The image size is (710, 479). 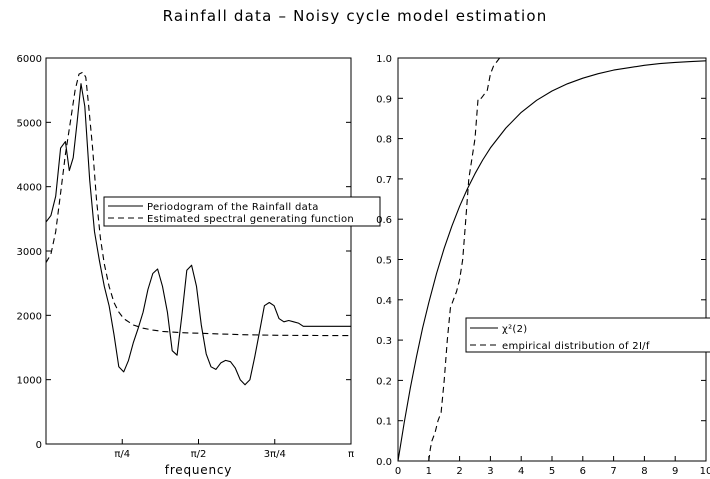 I want to click on left-x-axis-label: frequency, so click(x=198, y=470).